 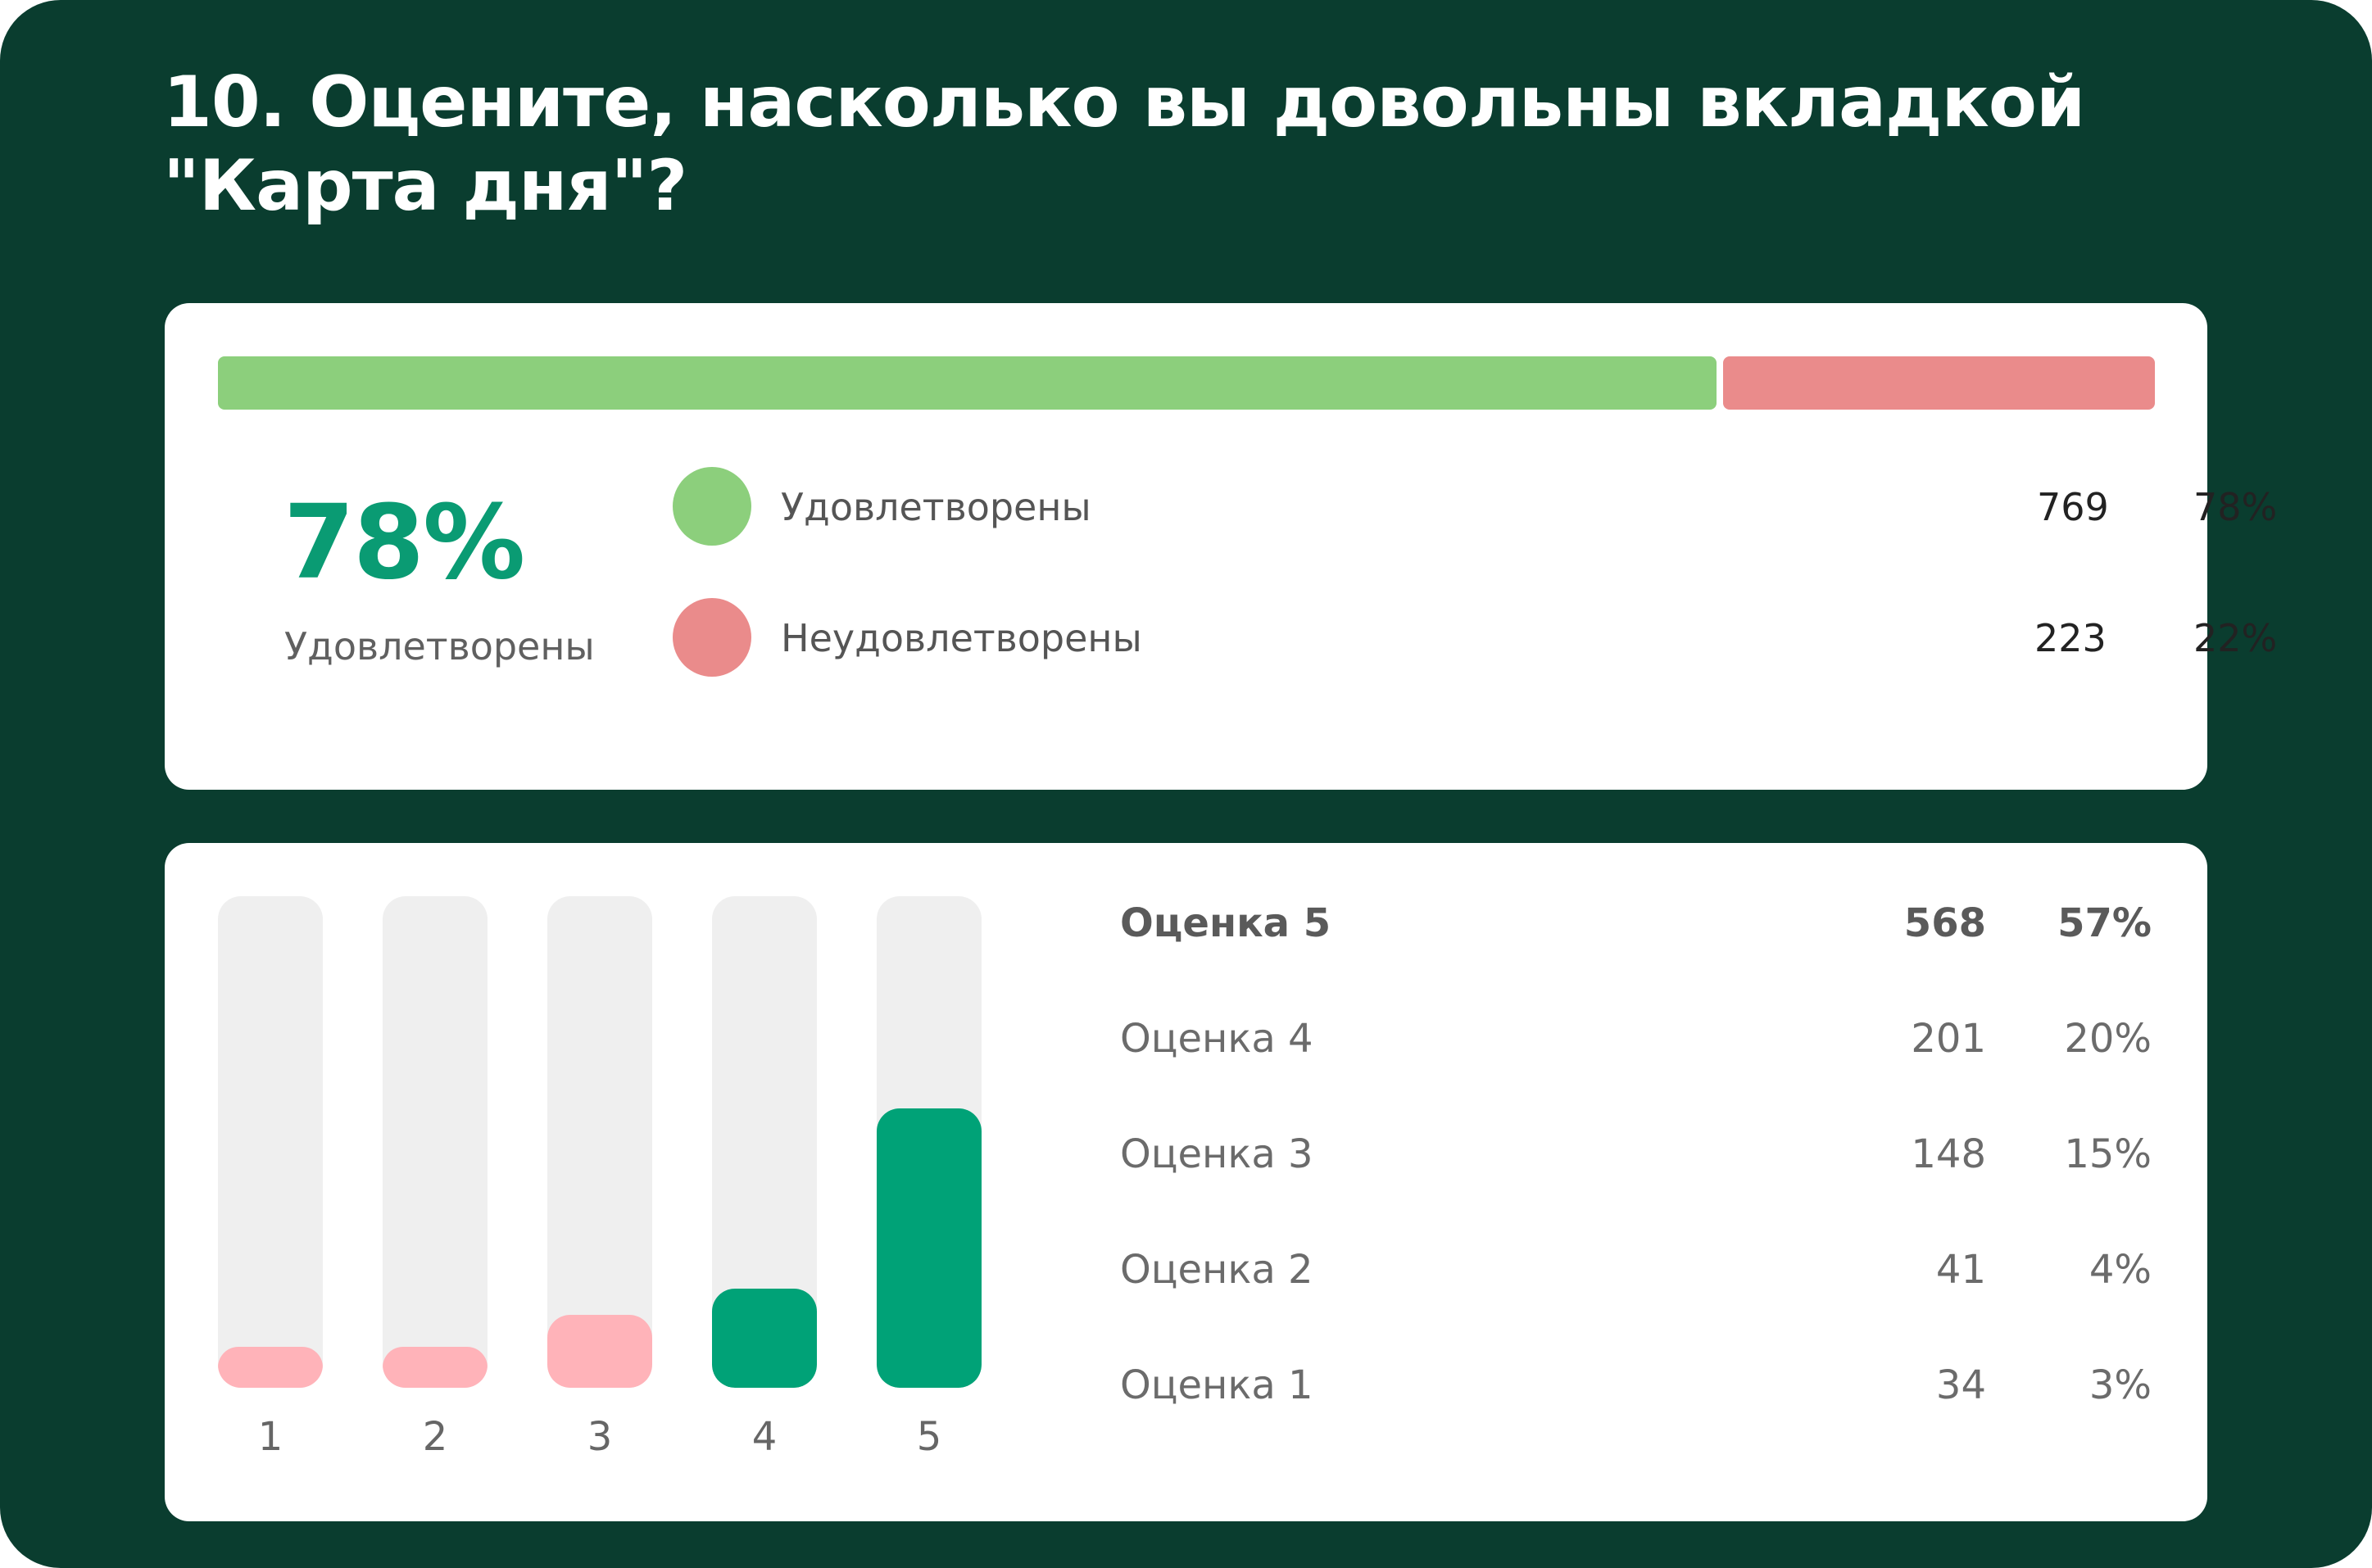 What do you see at coordinates (1217, 1385) in the screenshot?
I see `score-label: Оценка 1` at bounding box center [1217, 1385].